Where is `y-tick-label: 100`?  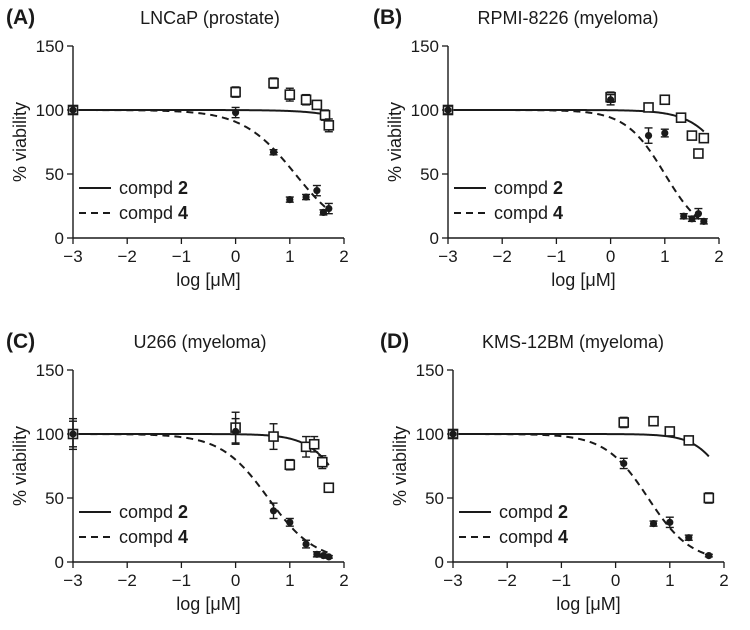
y-tick-label: 100 is located at coordinates (50, 434).